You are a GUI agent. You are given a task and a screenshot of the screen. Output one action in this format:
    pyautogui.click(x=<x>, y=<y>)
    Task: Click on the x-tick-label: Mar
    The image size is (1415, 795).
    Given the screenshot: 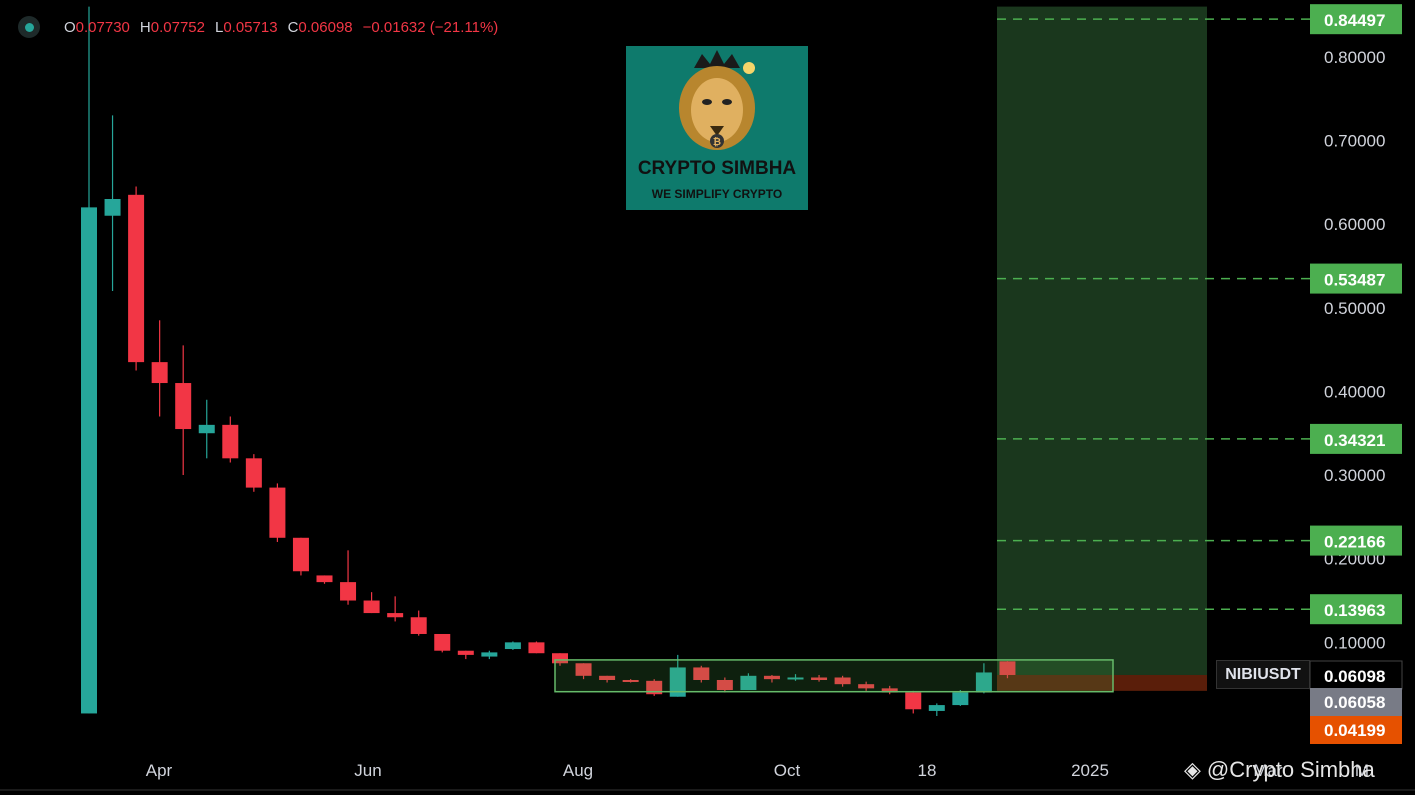 What is the action you would take?
    pyautogui.click(x=1268, y=770)
    